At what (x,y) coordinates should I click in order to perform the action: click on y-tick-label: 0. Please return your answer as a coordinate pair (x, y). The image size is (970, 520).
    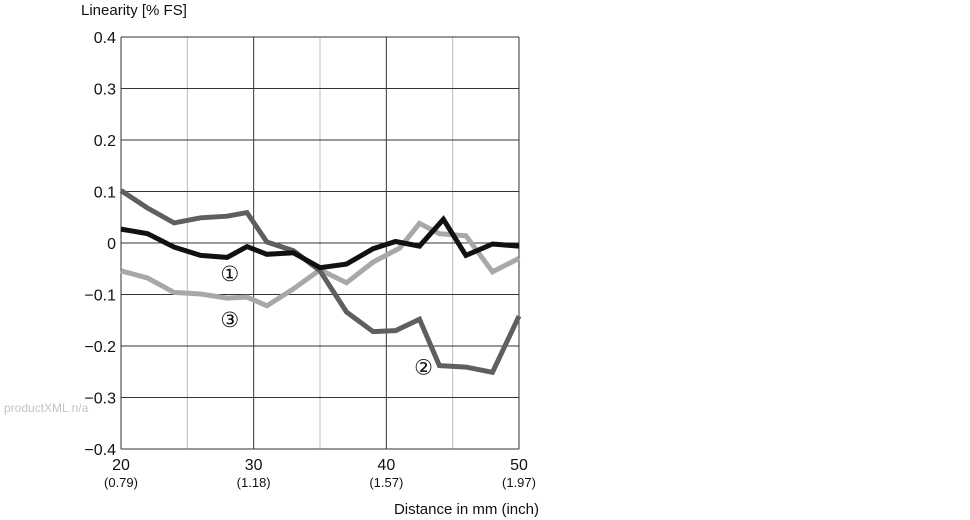
    Looking at the image, I should click on (111, 244).